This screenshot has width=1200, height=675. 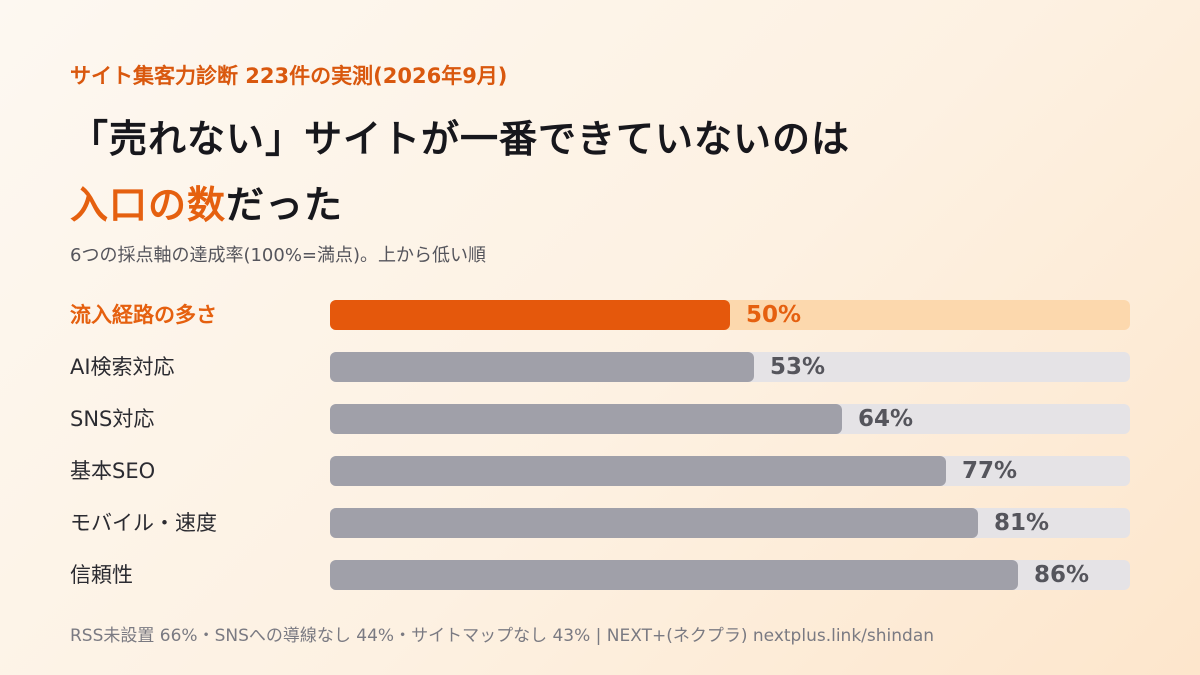 I want to click on headline-line-1: 「売れない」サイトが一番できていないのは, so click(x=460, y=139).